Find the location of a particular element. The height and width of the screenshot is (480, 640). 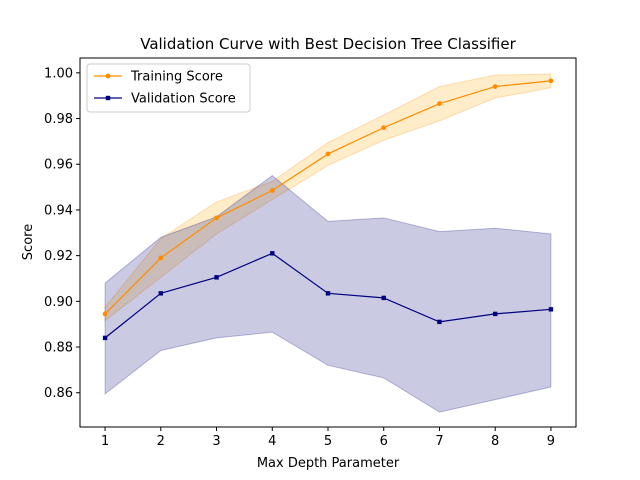

y-tick-label: 0.98 is located at coordinates (58, 119).